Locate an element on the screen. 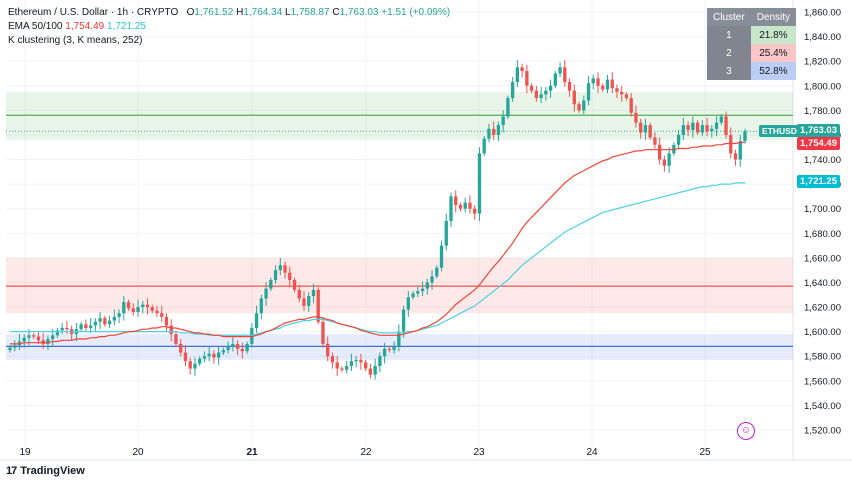  x-tick-label: 20 is located at coordinates (138, 452).